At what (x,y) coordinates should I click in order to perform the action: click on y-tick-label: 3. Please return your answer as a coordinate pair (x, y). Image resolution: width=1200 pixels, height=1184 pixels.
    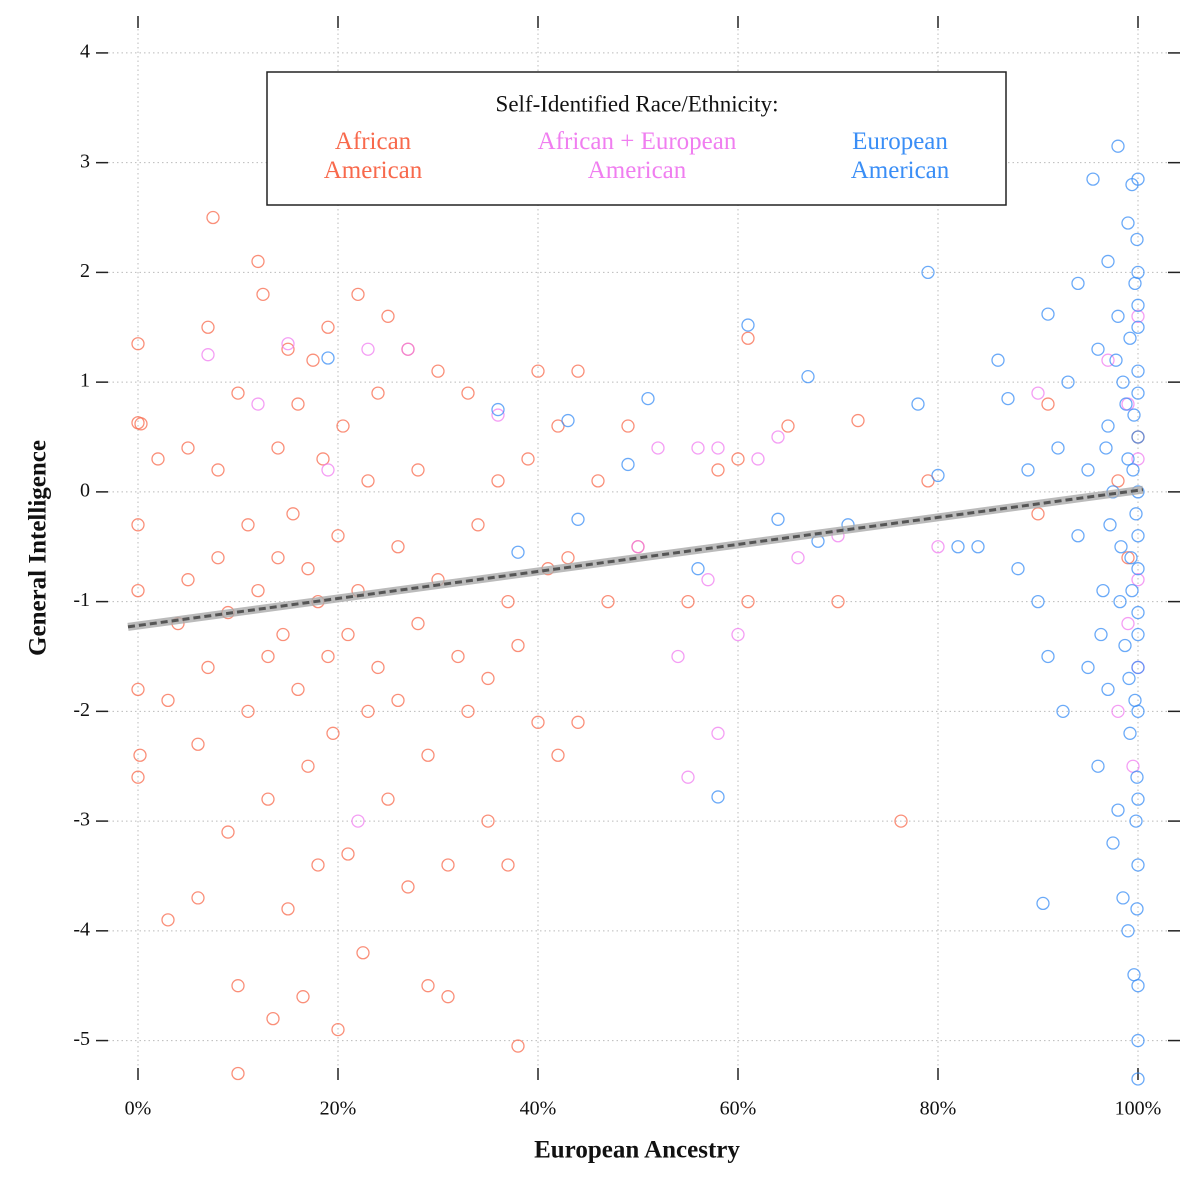
    Looking at the image, I should click on (85, 161).